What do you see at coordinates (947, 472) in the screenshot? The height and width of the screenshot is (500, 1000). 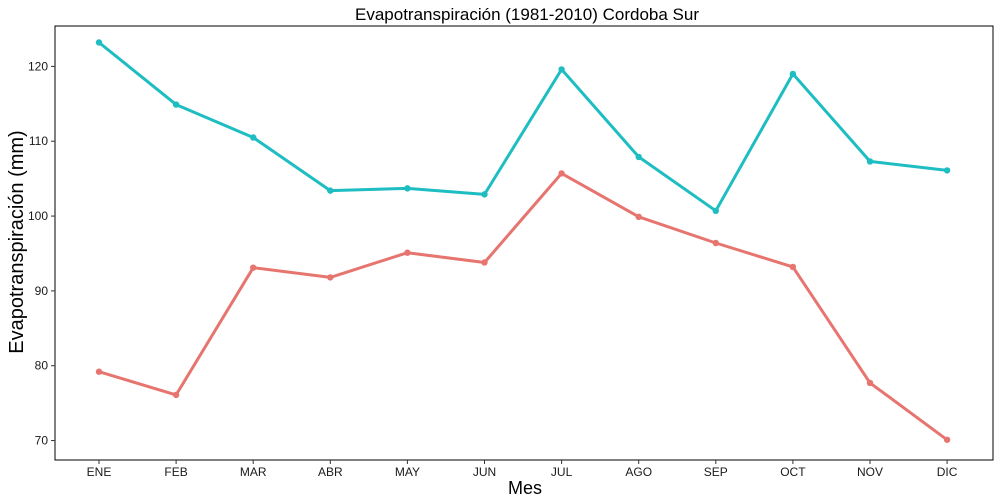 I see `x-tick-label: DIC` at bounding box center [947, 472].